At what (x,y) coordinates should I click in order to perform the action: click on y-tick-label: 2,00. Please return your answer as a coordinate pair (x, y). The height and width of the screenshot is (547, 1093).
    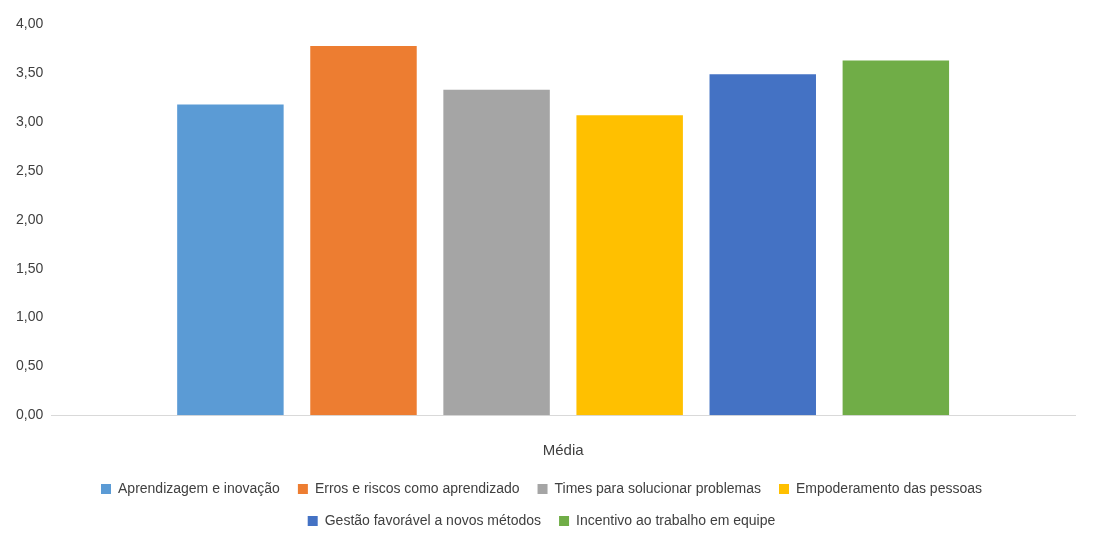
    Looking at the image, I should click on (30, 218).